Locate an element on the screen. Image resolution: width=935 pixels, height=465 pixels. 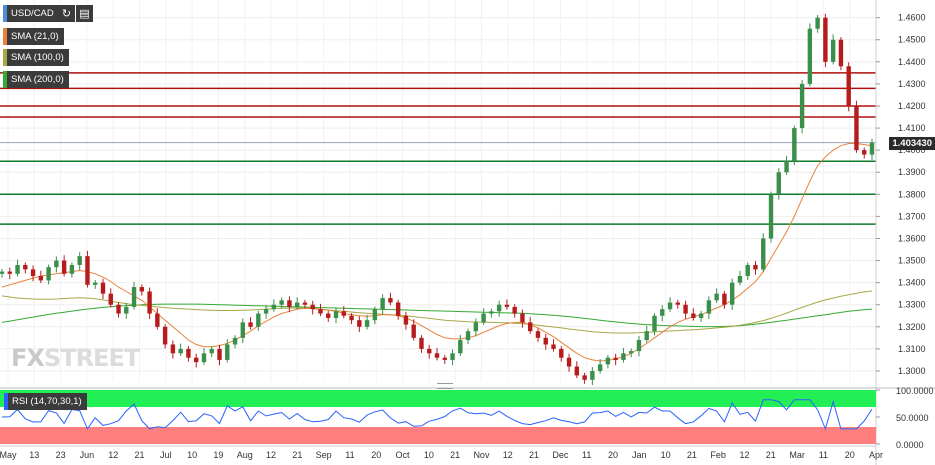
x-tick-label: 23 is located at coordinates (61, 455).